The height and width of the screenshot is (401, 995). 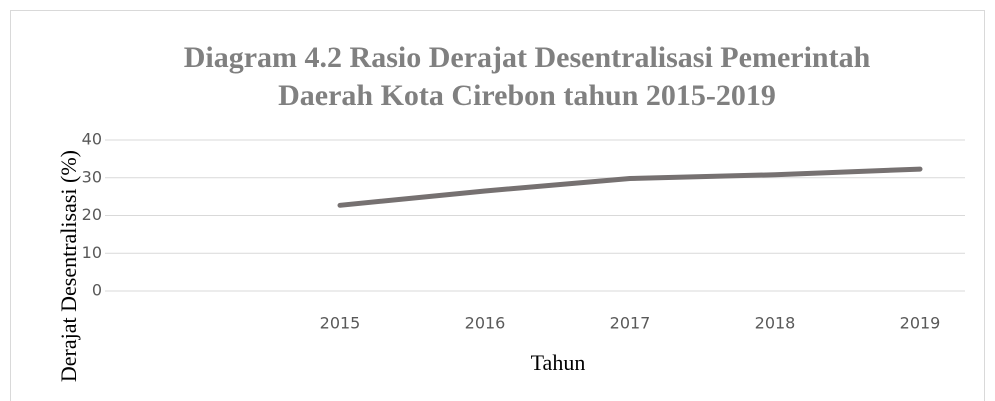 What do you see at coordinates (775, 323) in the screenshot?
I see `x-tick-label: 2018` at bounding box center [775, 323].